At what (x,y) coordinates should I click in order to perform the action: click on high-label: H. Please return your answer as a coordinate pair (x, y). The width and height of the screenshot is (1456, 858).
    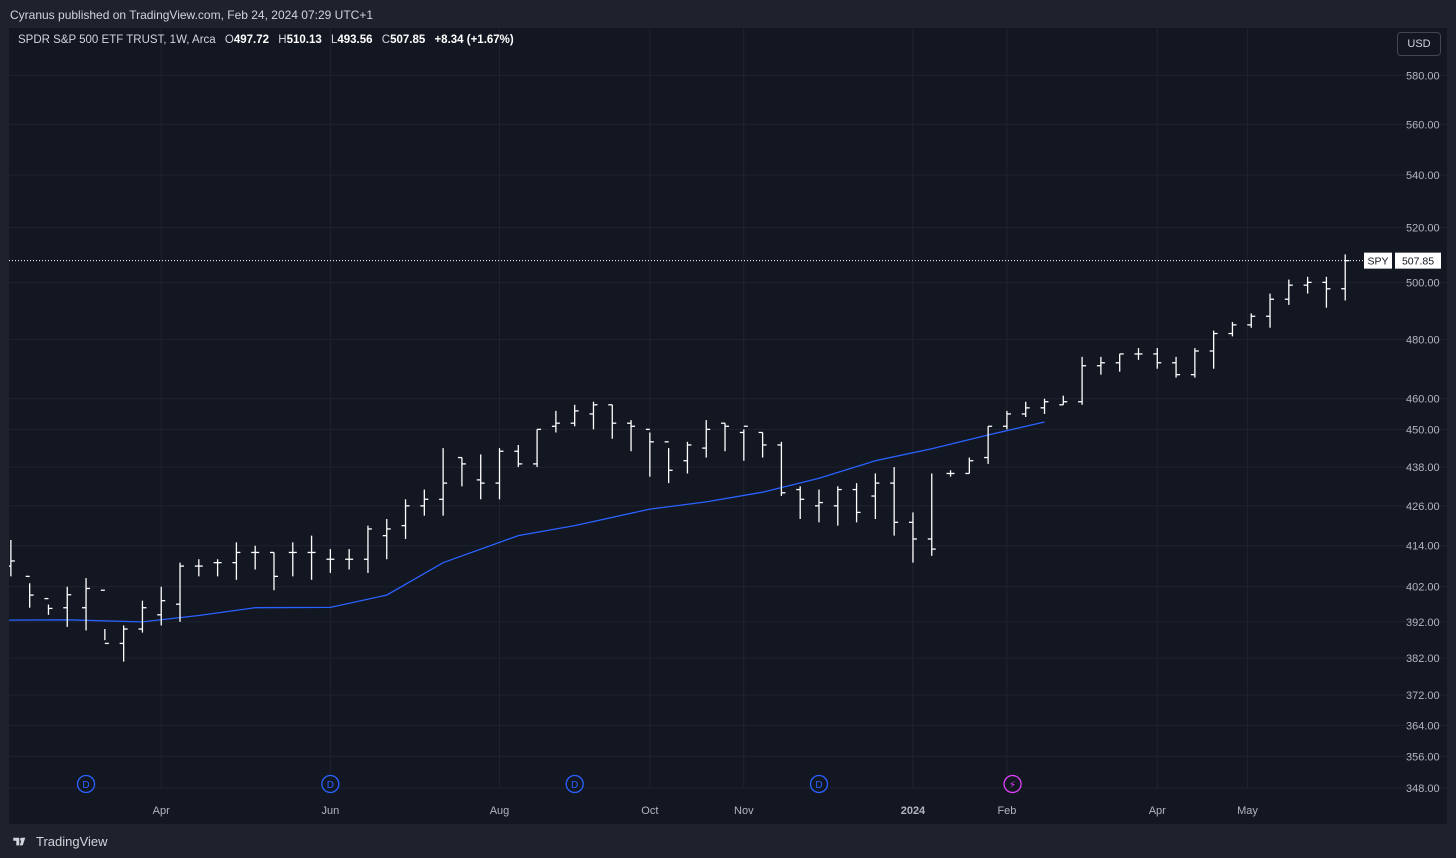
    Looking at the image, I should click on (282, 40).